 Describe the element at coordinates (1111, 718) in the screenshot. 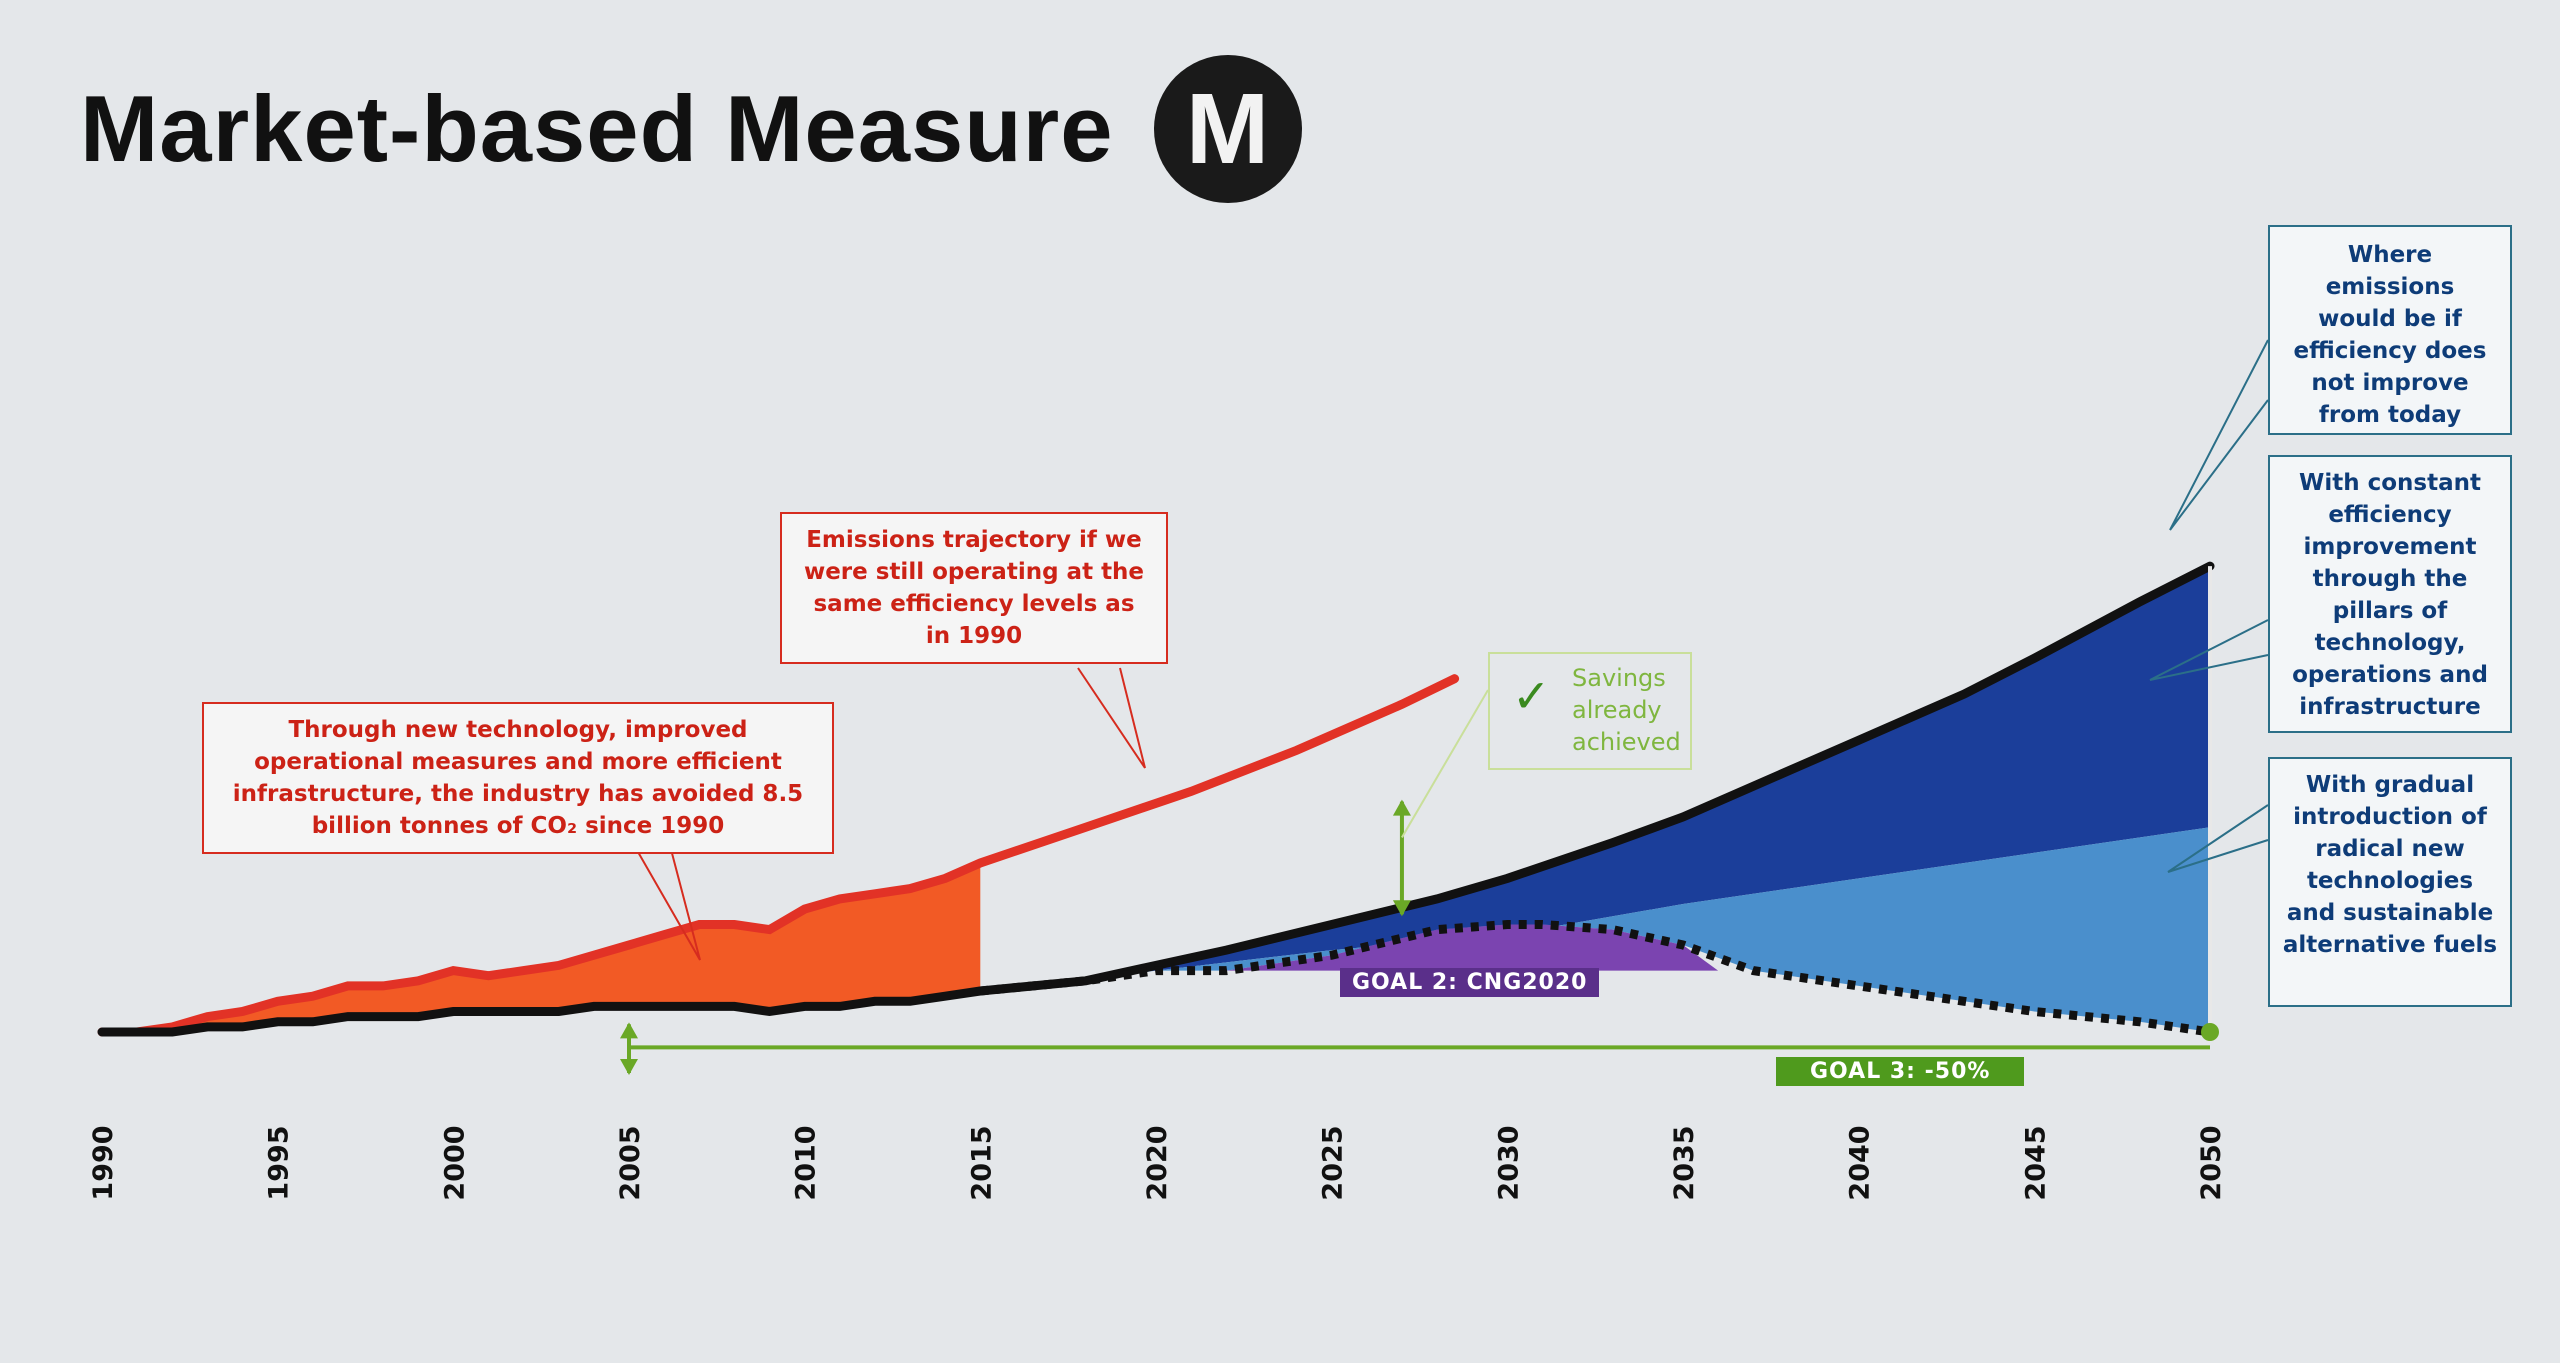

I see `leader-trajectory` at that location.